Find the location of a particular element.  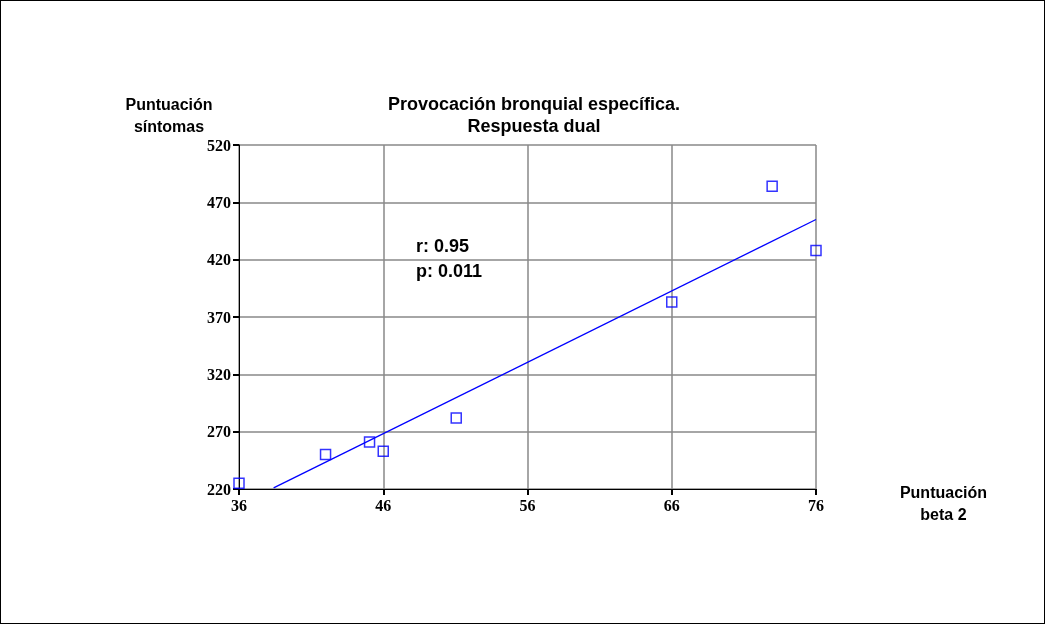

x-tick-label: 66 is located at coordinates (671, 505).